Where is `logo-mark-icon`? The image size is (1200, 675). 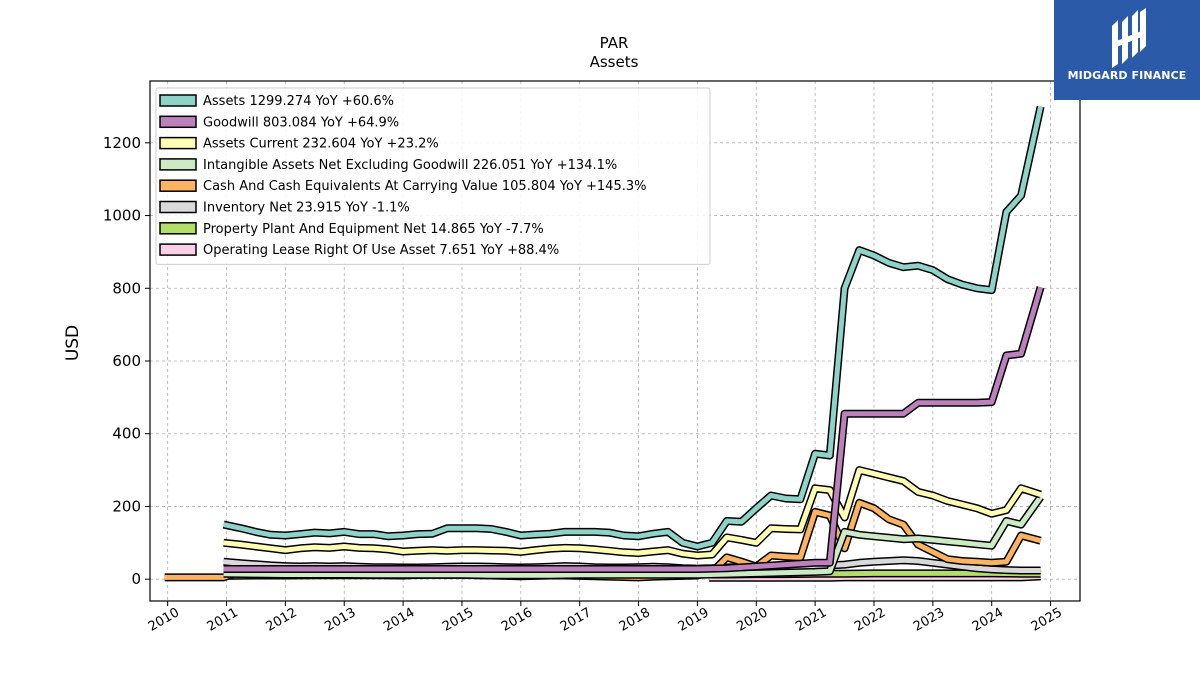 logo-mark-icon is located at coordinates (1129, 38).